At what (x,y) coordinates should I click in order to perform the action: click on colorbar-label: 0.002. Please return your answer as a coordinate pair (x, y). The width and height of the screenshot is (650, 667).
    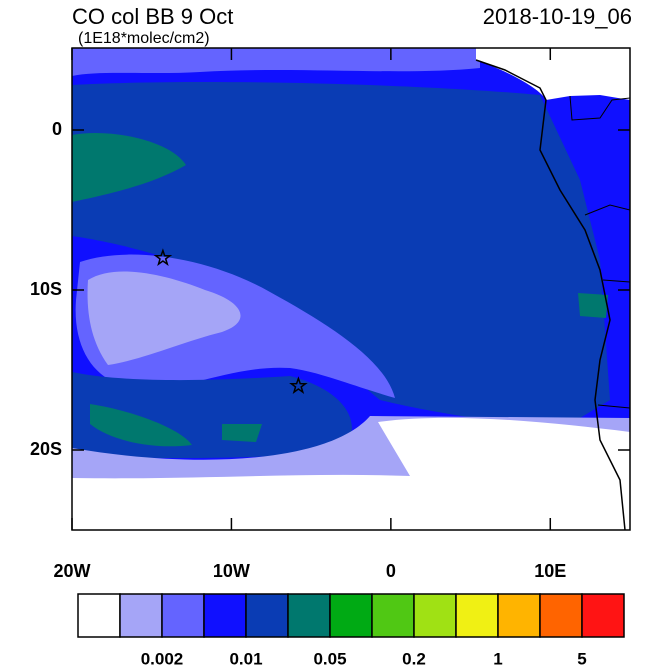
    Looking at the image, I should click on (162, 658).